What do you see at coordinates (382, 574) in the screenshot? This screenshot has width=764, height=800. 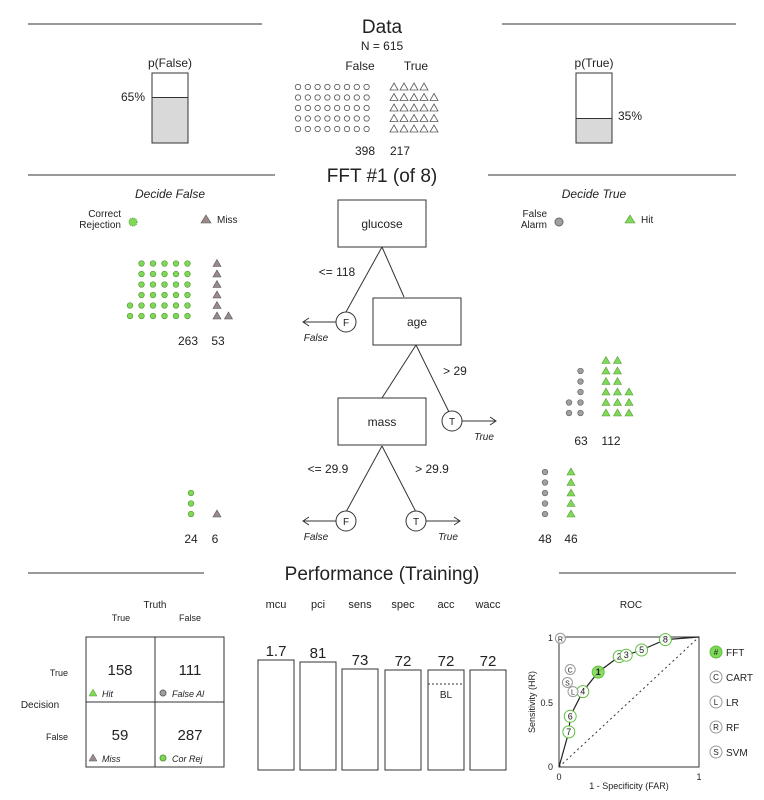 I see `performance-title: Performance (Training)` at bounding box center [382, 574].